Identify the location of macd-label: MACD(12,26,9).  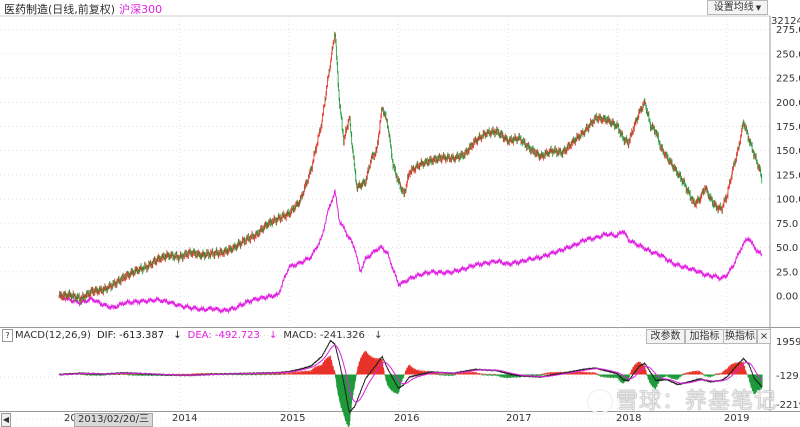
(53, 335).